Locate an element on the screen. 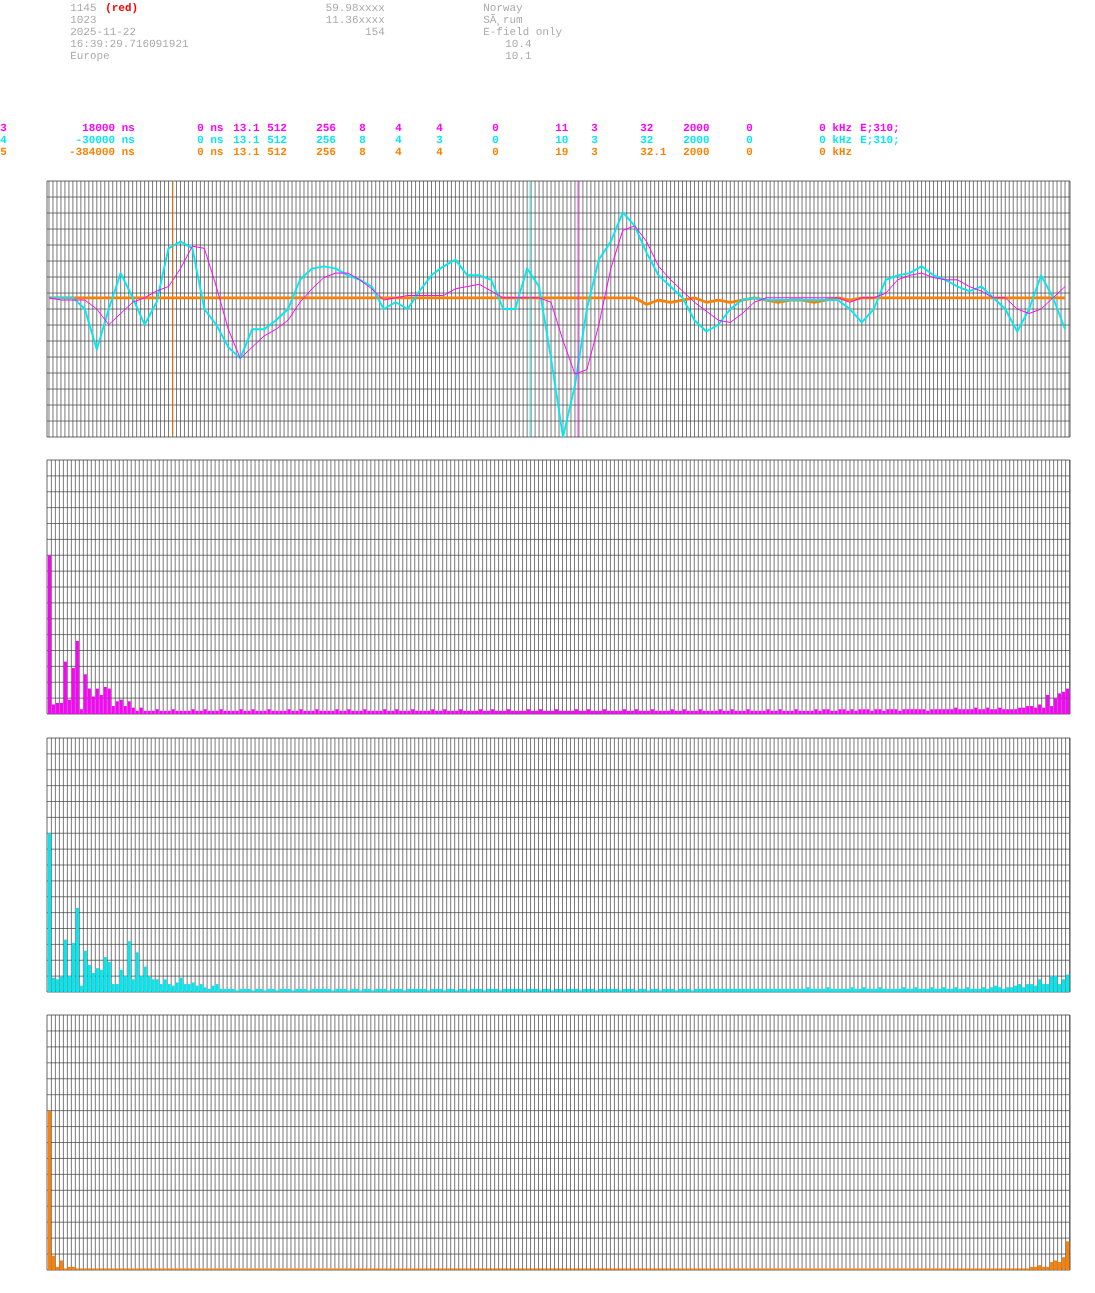 The width and height of the screenshot is (1095, 1293). text: 5 is located at coordinates (3, 151).